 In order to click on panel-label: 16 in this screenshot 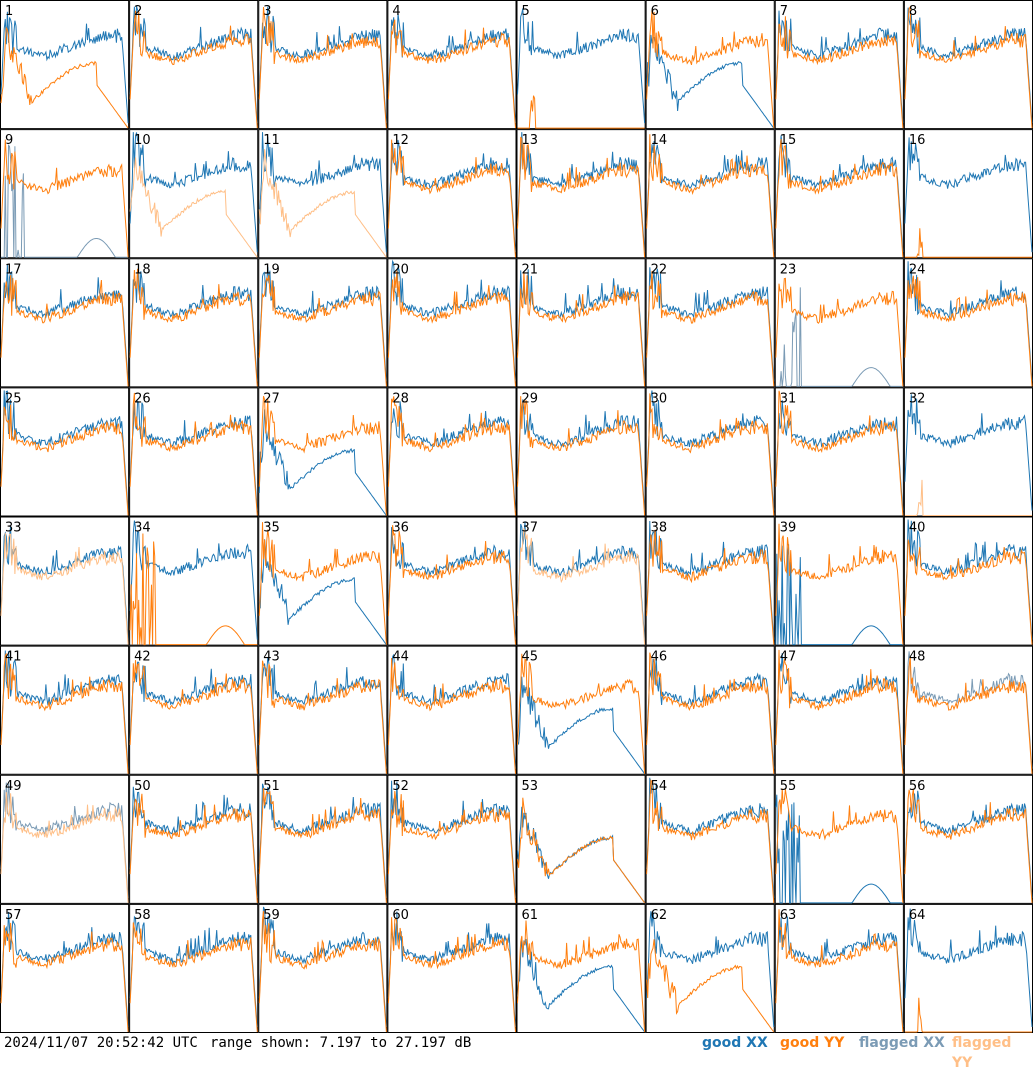, I will do `click(917, 140)`.